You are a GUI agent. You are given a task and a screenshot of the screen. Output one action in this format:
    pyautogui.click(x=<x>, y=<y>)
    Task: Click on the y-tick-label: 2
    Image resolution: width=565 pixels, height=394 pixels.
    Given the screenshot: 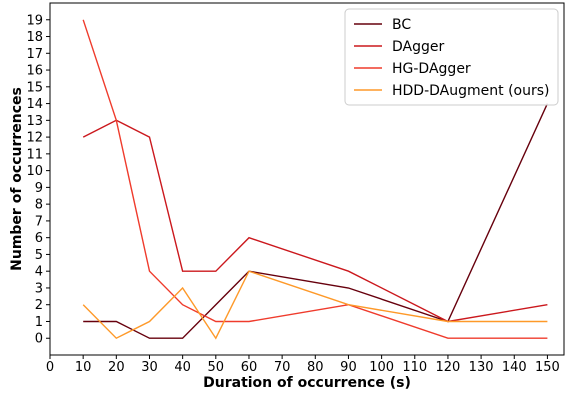 What is the action you would take?
    pyautogui.click(x=39, y=305)
    